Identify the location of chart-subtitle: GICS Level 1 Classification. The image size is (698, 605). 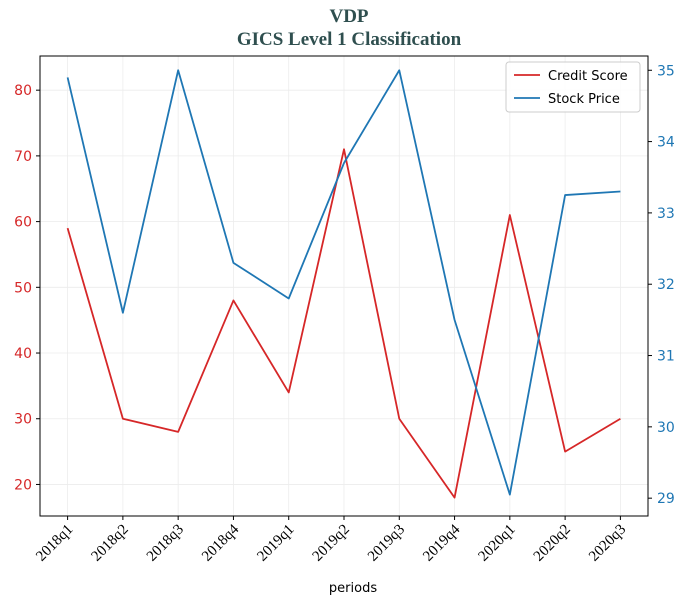
(349, 39).